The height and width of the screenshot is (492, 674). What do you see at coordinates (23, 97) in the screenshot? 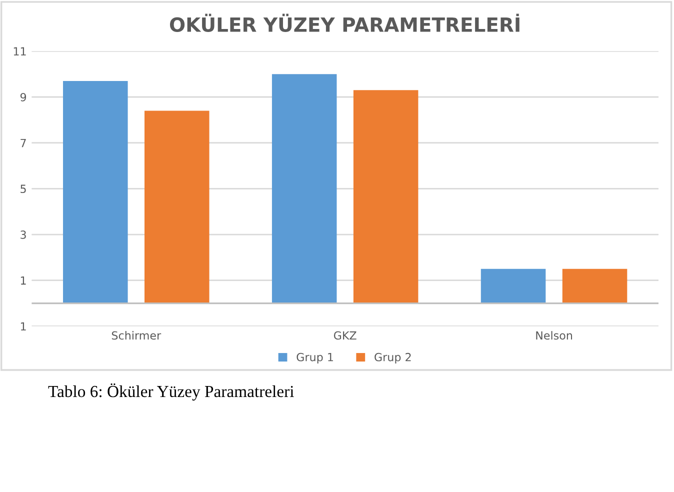
I see `y-tick-label: 9` at bounding box center [23, 97].